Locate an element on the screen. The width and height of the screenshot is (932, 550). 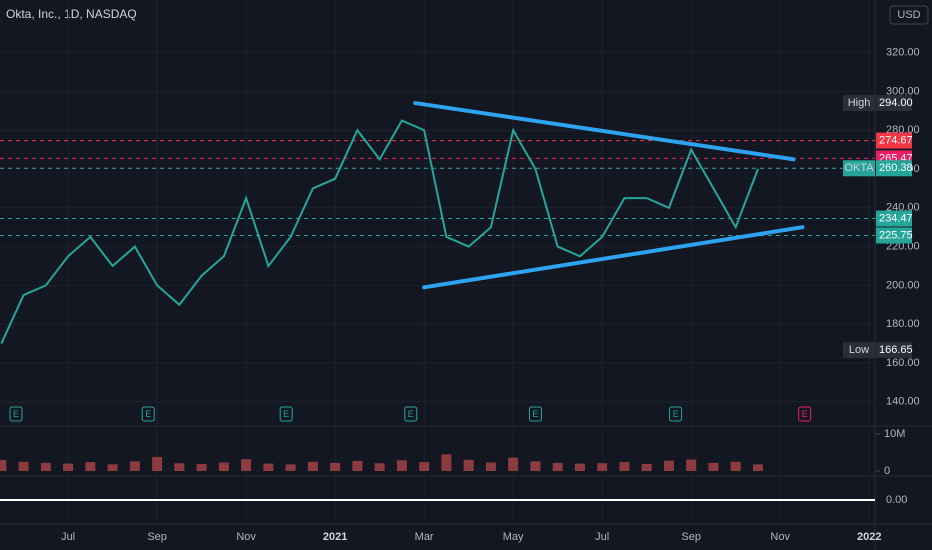
y-tick-label: 200.00 is located at coordinates (903, 285).